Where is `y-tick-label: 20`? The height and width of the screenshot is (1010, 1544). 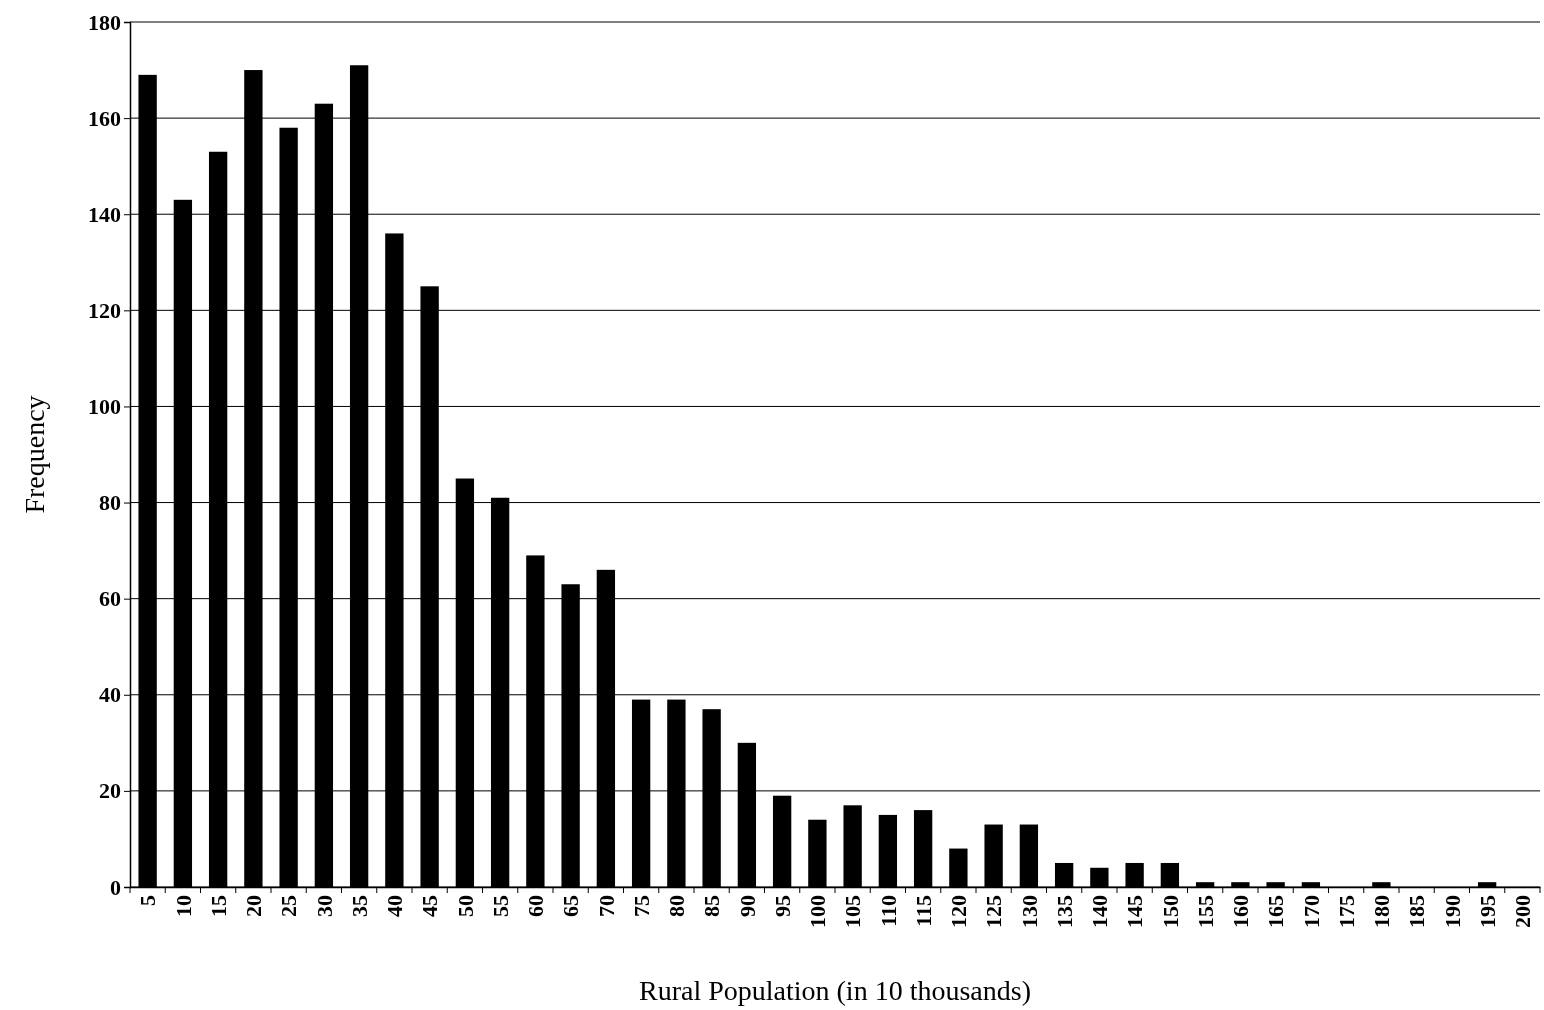
y-tick-label: 20 is located at coordinates (110, 791).